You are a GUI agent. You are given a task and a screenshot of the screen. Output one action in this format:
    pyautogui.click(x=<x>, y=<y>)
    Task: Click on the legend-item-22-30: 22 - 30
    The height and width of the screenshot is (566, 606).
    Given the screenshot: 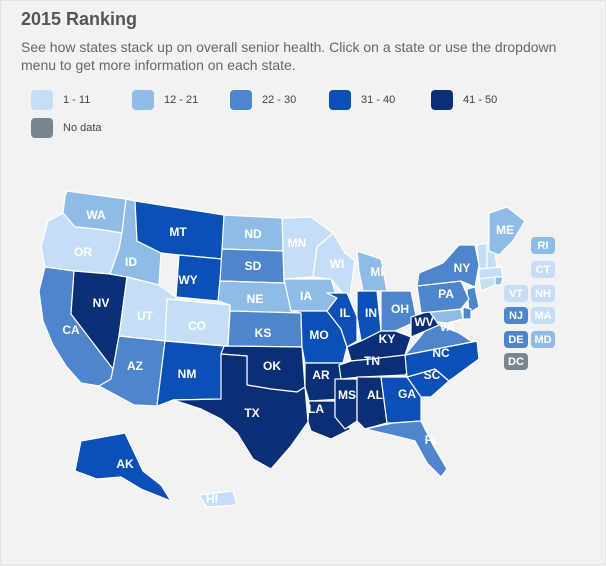 What is the action you would take?
    pyautogui.click(x=263, y=100)
    